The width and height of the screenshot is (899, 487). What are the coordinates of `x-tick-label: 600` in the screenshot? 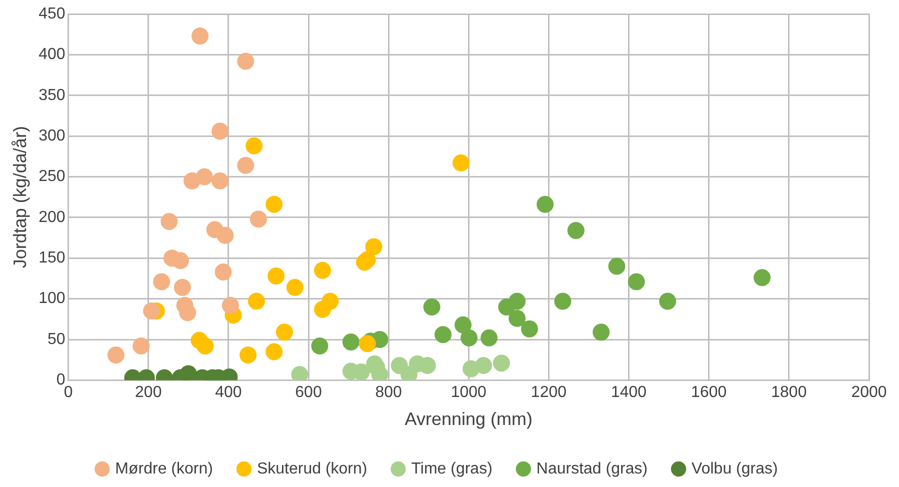 It's located at (308, 393).